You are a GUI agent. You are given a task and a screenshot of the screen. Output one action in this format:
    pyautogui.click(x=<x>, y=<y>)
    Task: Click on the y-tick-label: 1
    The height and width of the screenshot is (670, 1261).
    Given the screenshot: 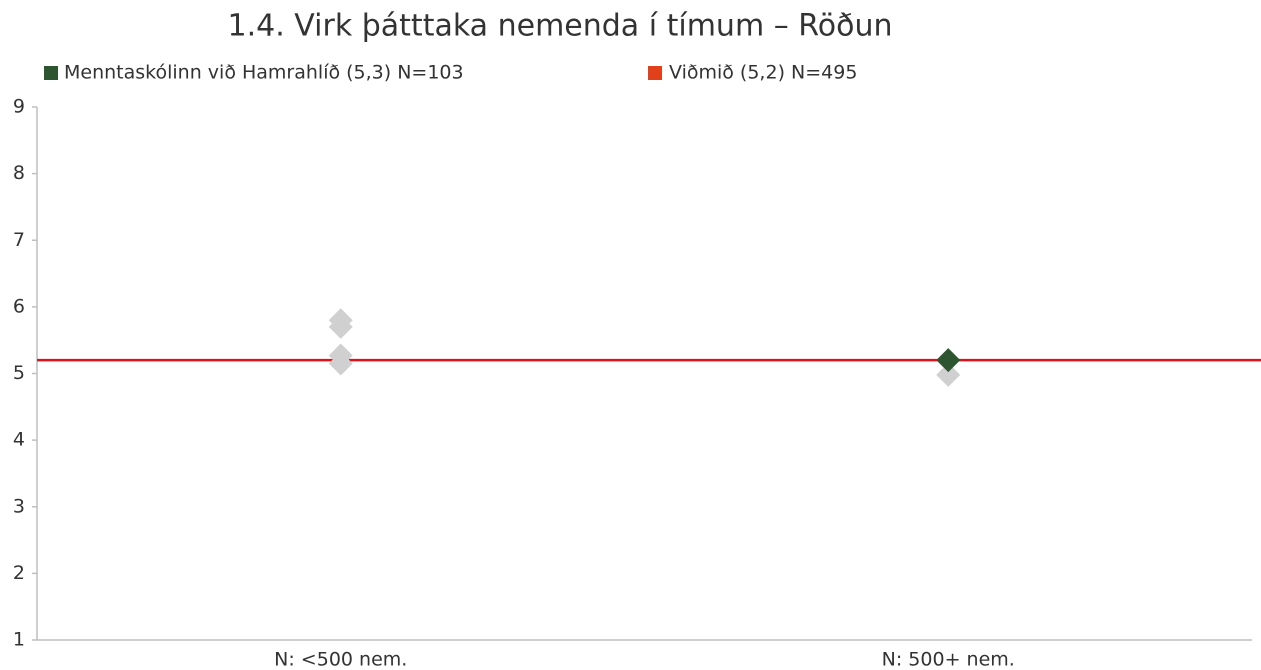 What is the action you would take?
    pyautogui.click(x=19, y=640)
    